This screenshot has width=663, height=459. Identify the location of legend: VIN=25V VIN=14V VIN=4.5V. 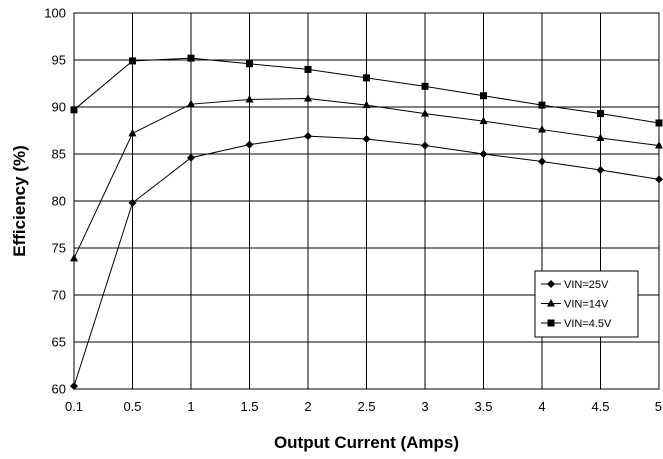
(586, 304).